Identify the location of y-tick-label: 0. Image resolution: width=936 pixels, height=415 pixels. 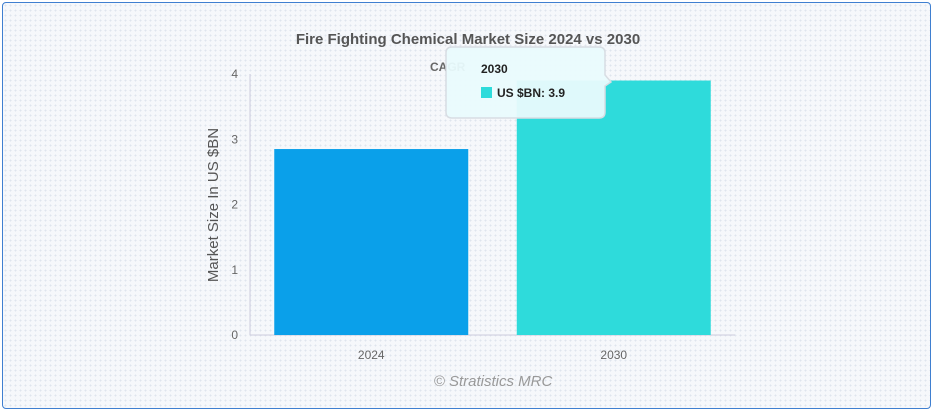
(234, 335).